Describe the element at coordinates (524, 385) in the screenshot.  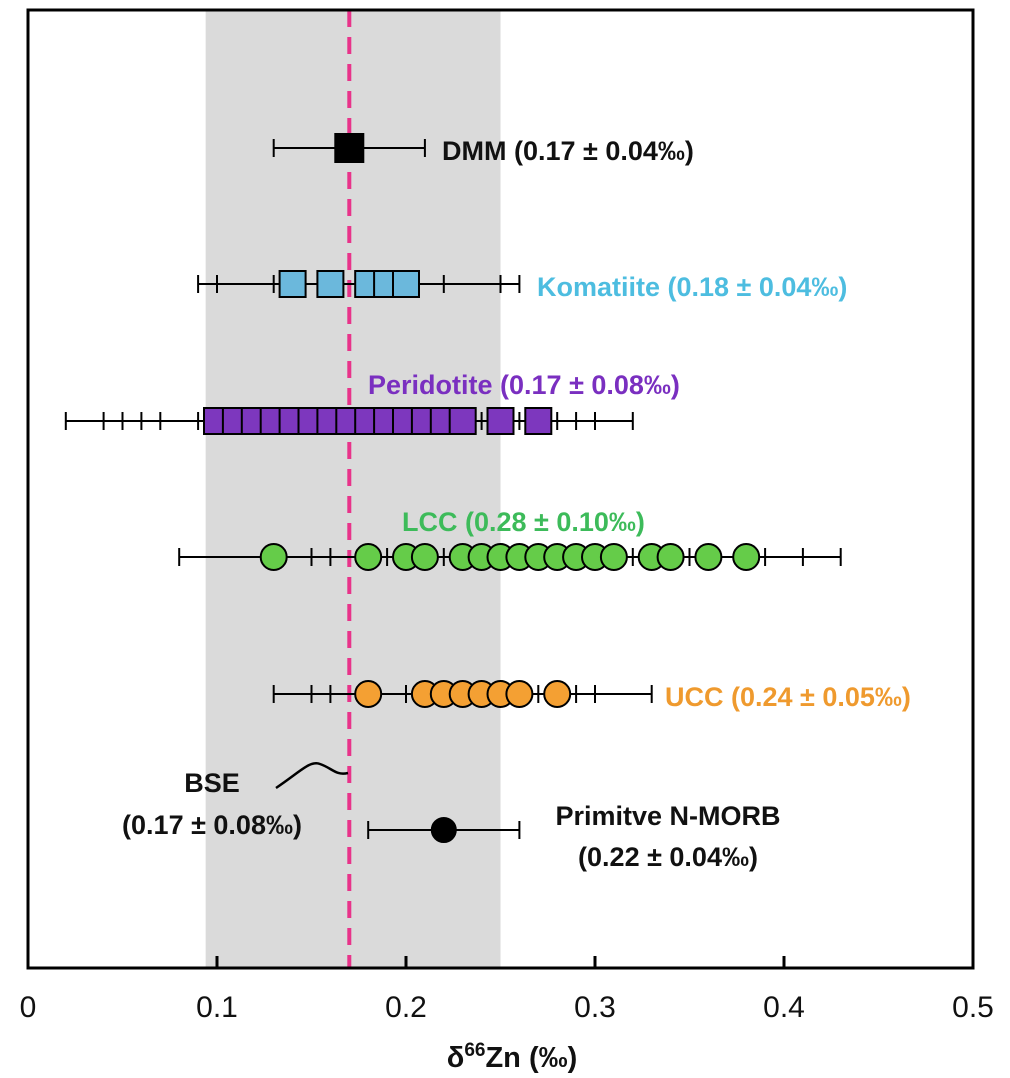
I see `series-label-peridotite: Peridotite (0.17 ± 0.08‰)` at that location.